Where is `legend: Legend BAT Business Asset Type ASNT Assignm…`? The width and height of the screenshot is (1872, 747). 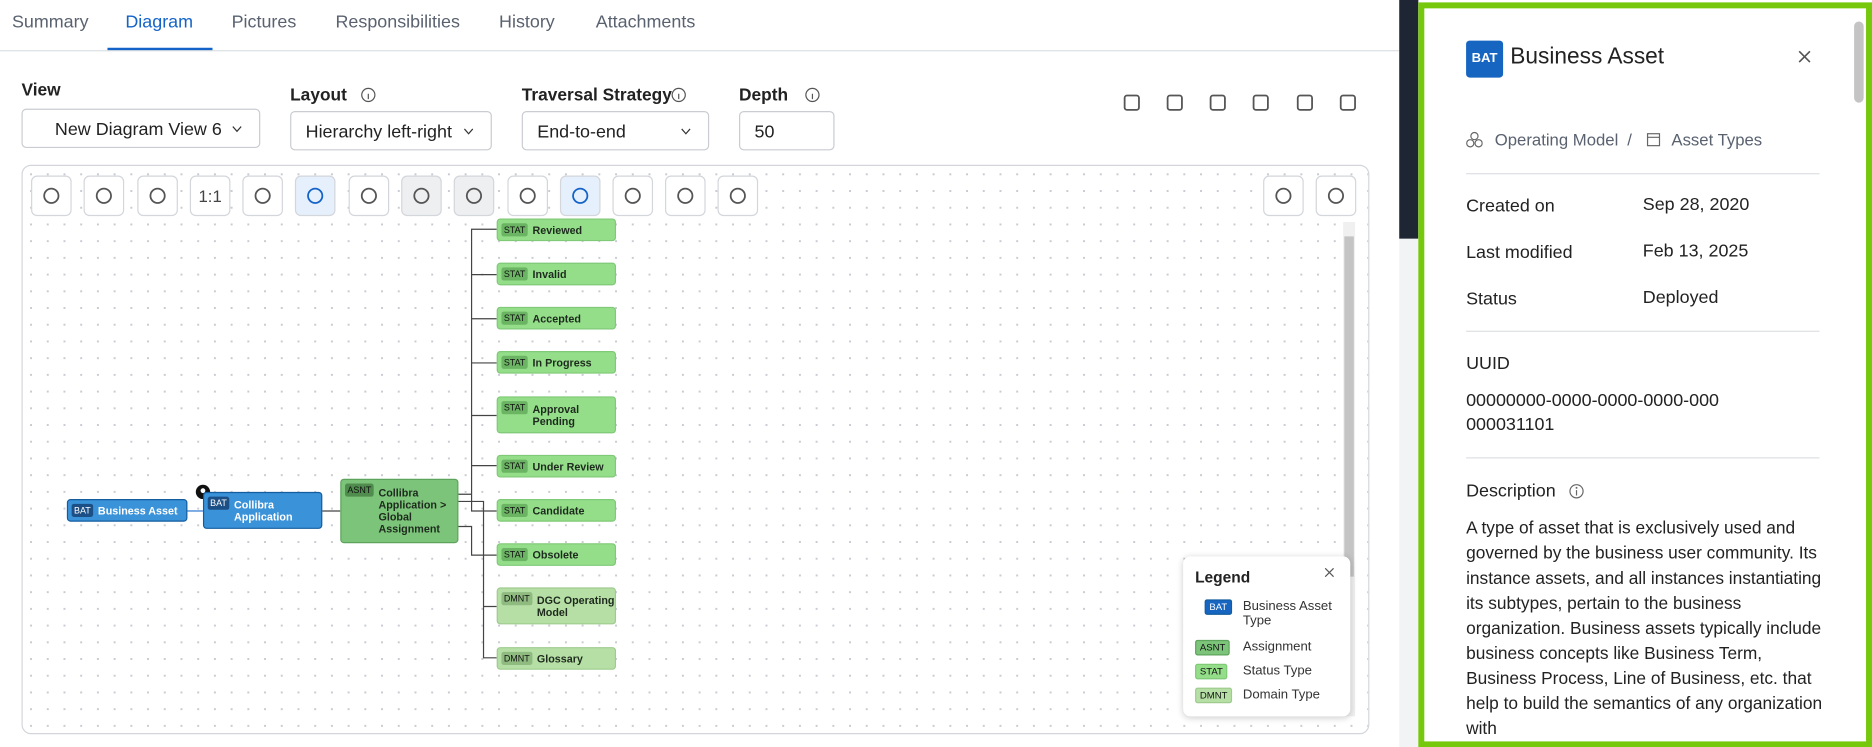 legend: Legend BAT Business Asset Type ASNT Assignm… is located at coordinates (1267, 636).